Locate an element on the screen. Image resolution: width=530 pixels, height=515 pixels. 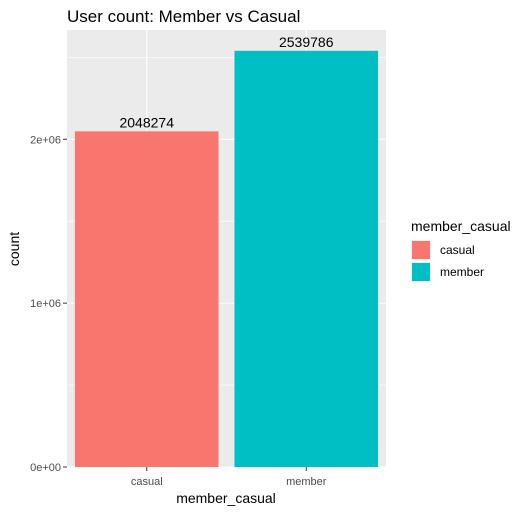
y-axis-title: count is located at coordinates (14, 249).